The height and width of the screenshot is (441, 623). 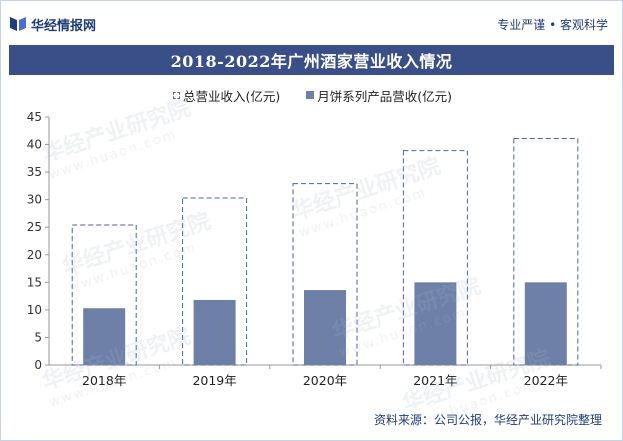 I want to click on huajing-logo-icon, so click(x=18, y=24).